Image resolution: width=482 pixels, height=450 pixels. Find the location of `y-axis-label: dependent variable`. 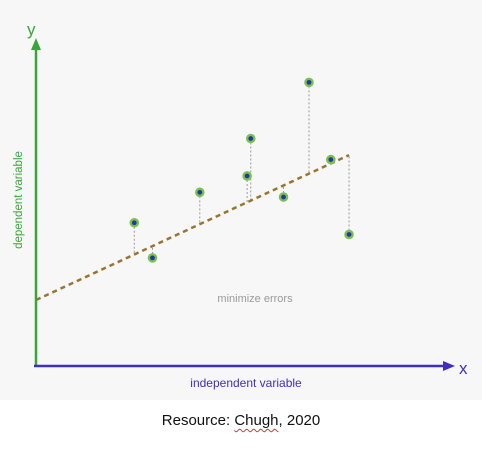

y-axis-label: dependent variable is located at coordinates (19, 200).